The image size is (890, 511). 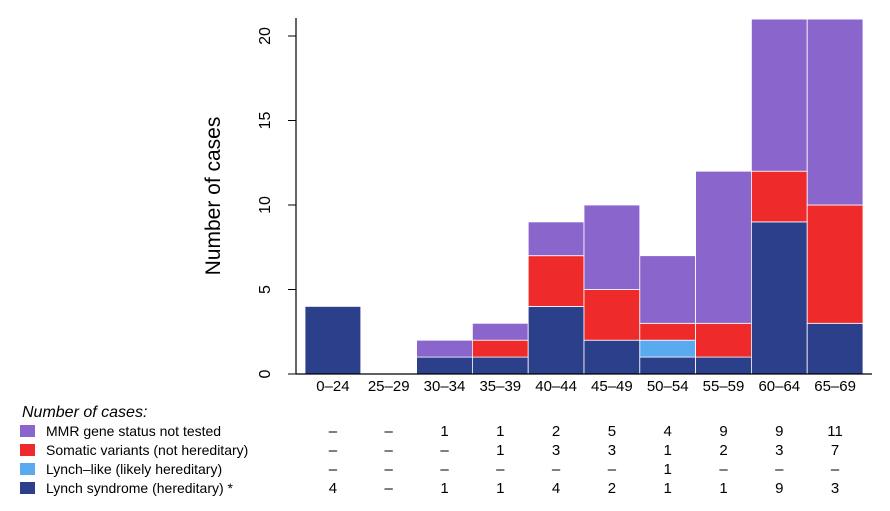 What do you see at coordinates (265, 289) in the screenshot?
I see `y-tick-label: 5` at bounding box center [265, 289].